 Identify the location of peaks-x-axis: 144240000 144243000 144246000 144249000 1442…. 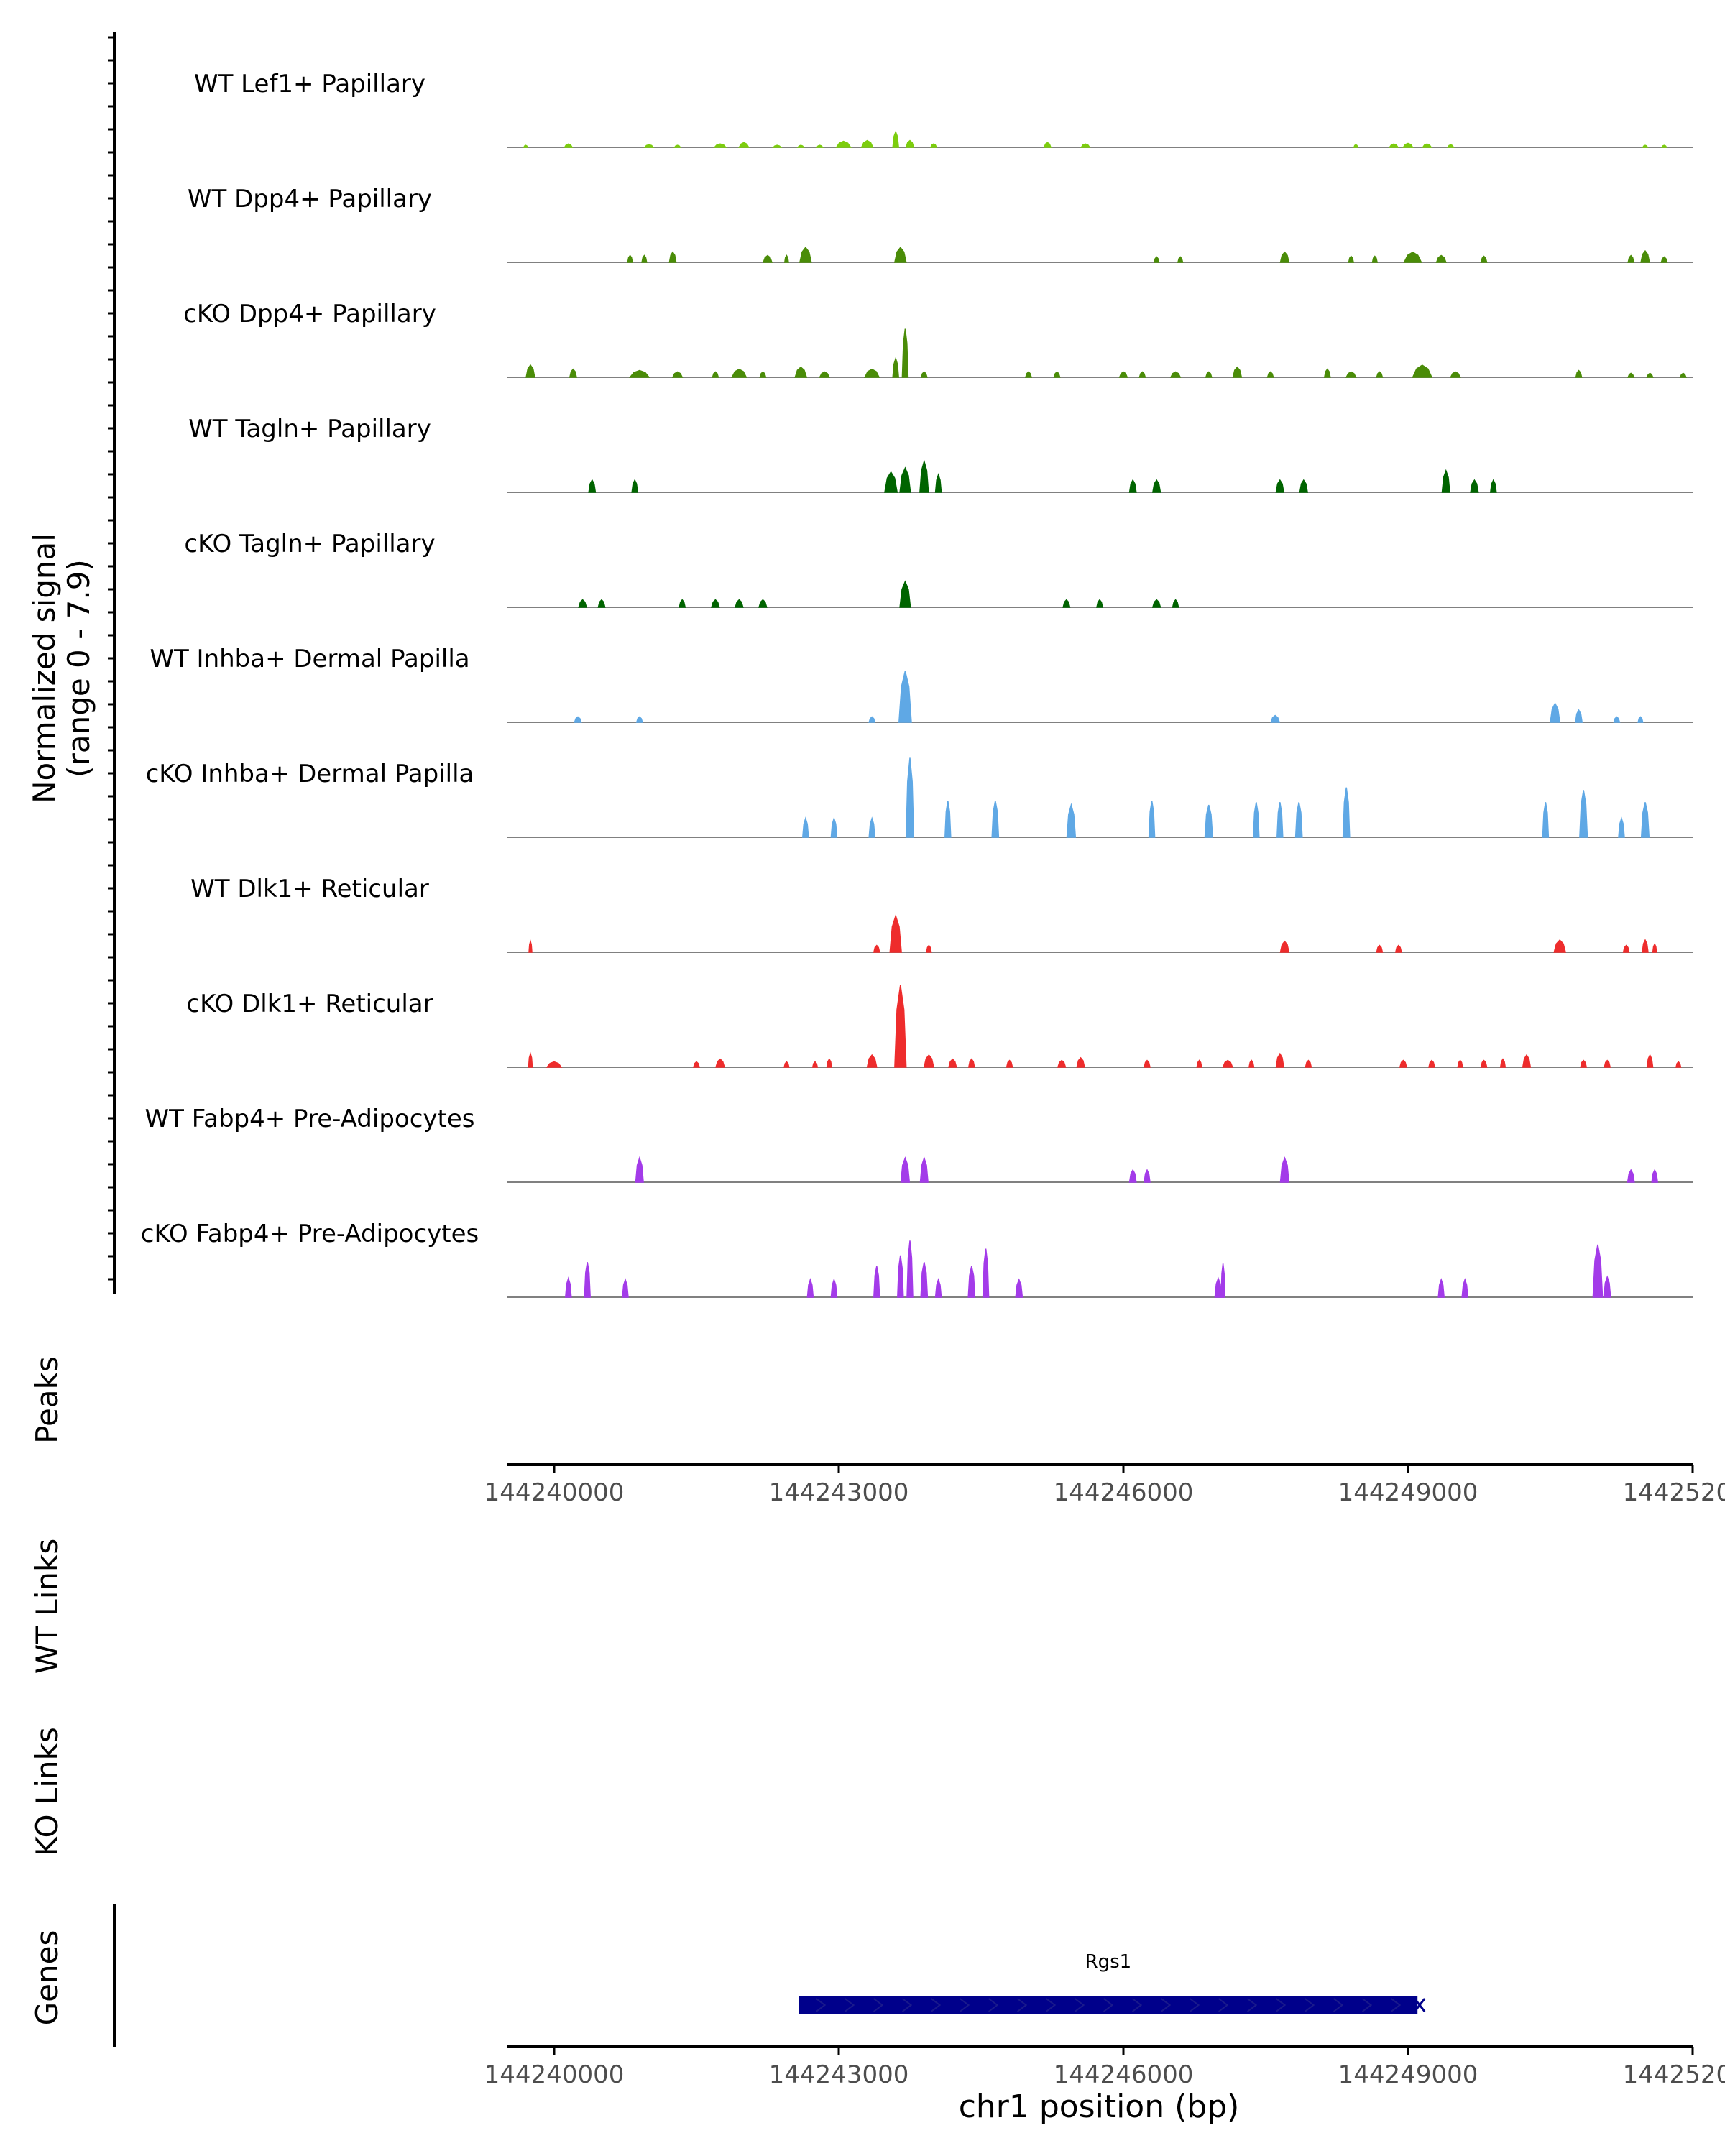
(1104, 1486).